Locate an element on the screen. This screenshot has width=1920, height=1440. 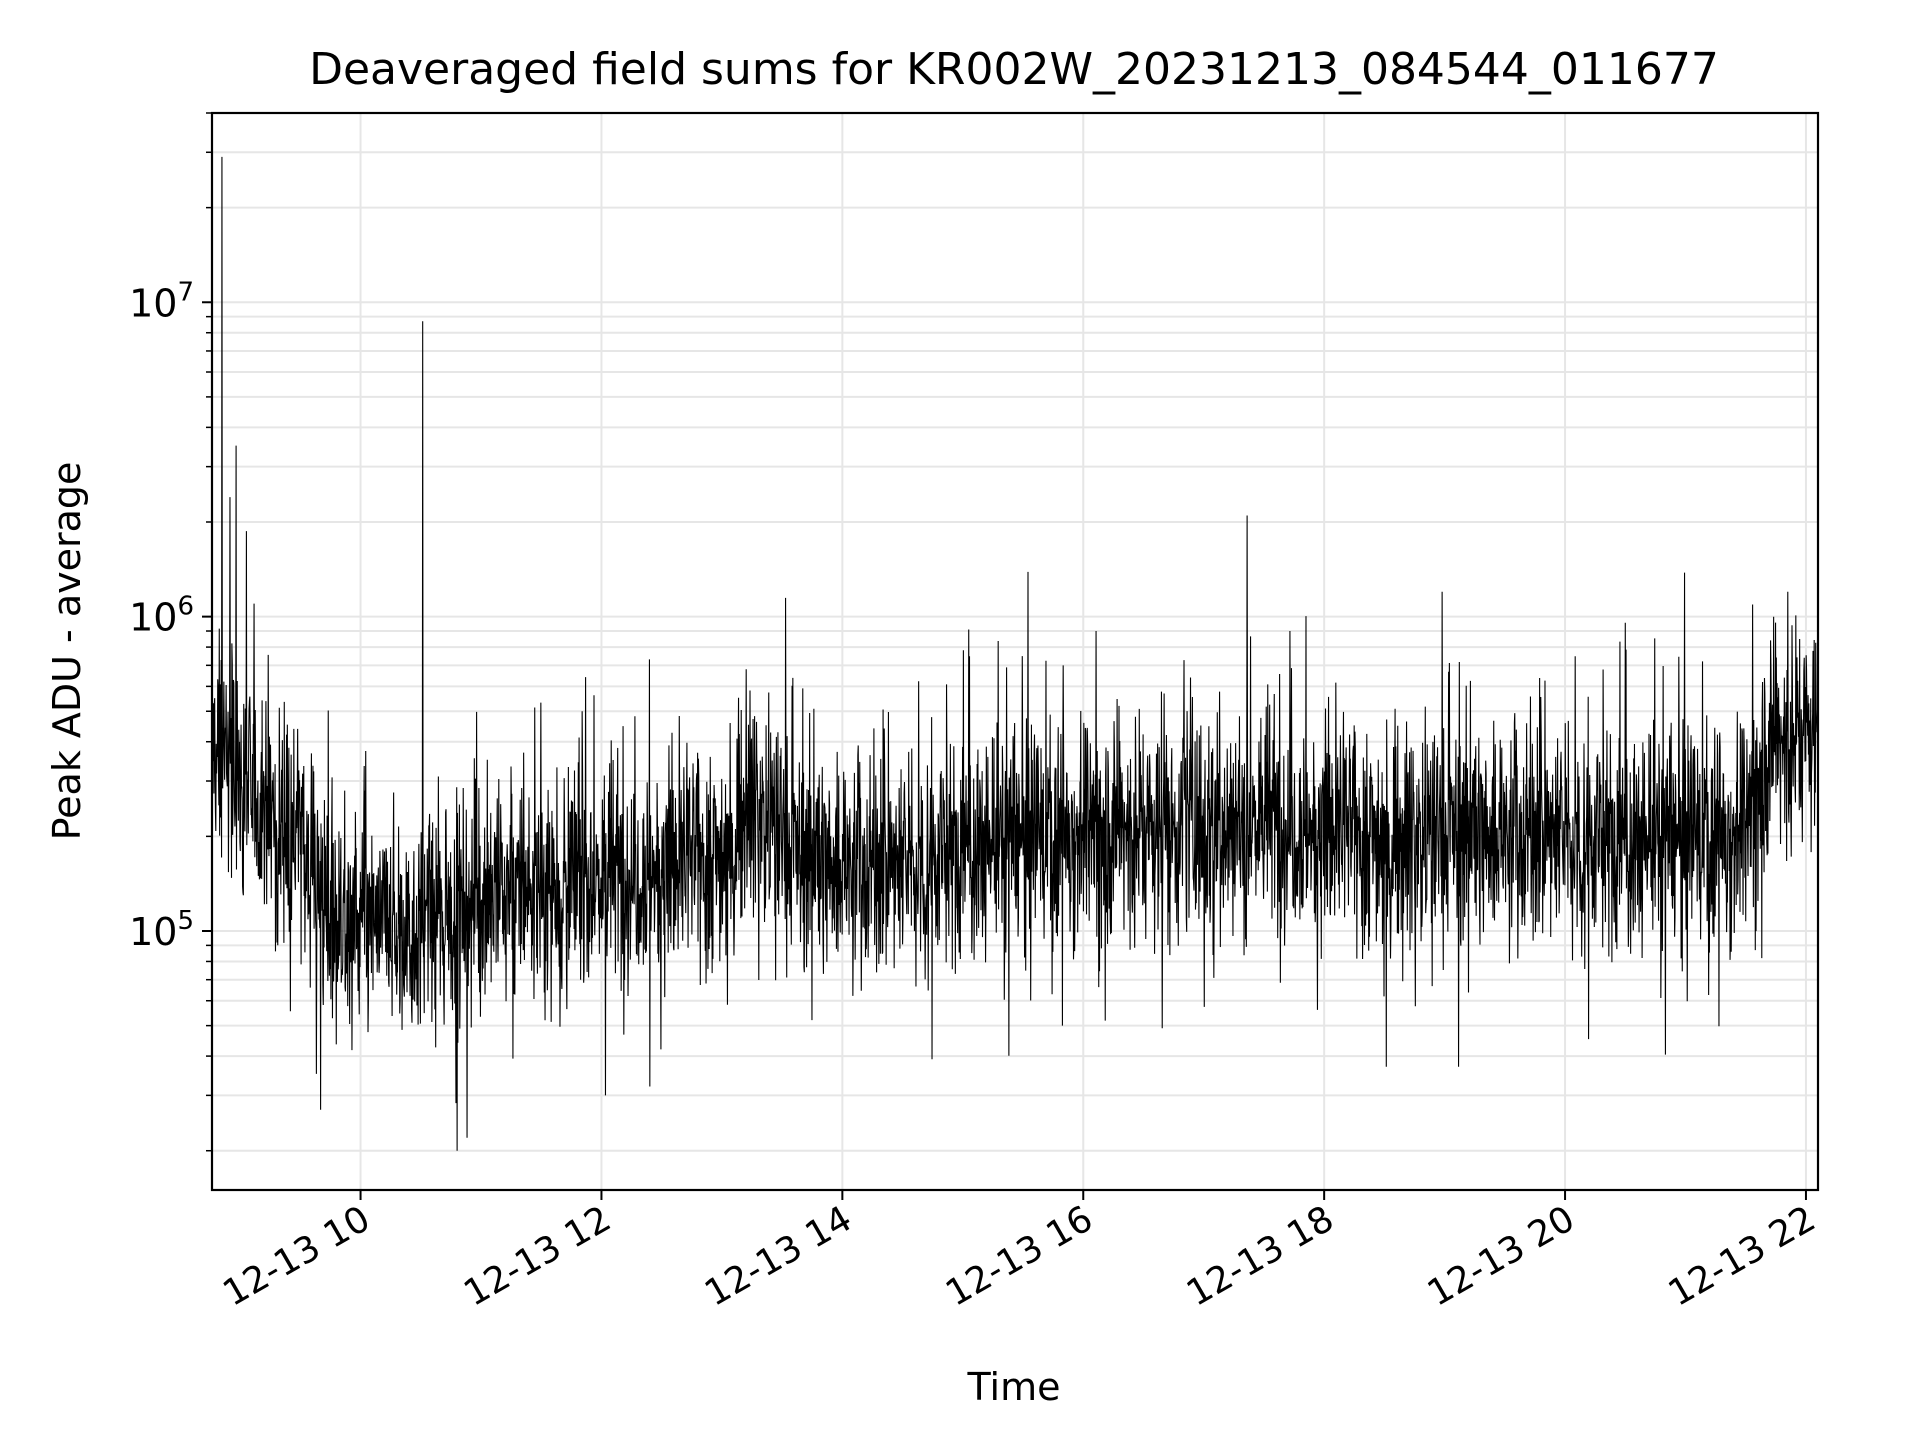
y-axis: 105 106 107 is located at coordinates (170, 632).